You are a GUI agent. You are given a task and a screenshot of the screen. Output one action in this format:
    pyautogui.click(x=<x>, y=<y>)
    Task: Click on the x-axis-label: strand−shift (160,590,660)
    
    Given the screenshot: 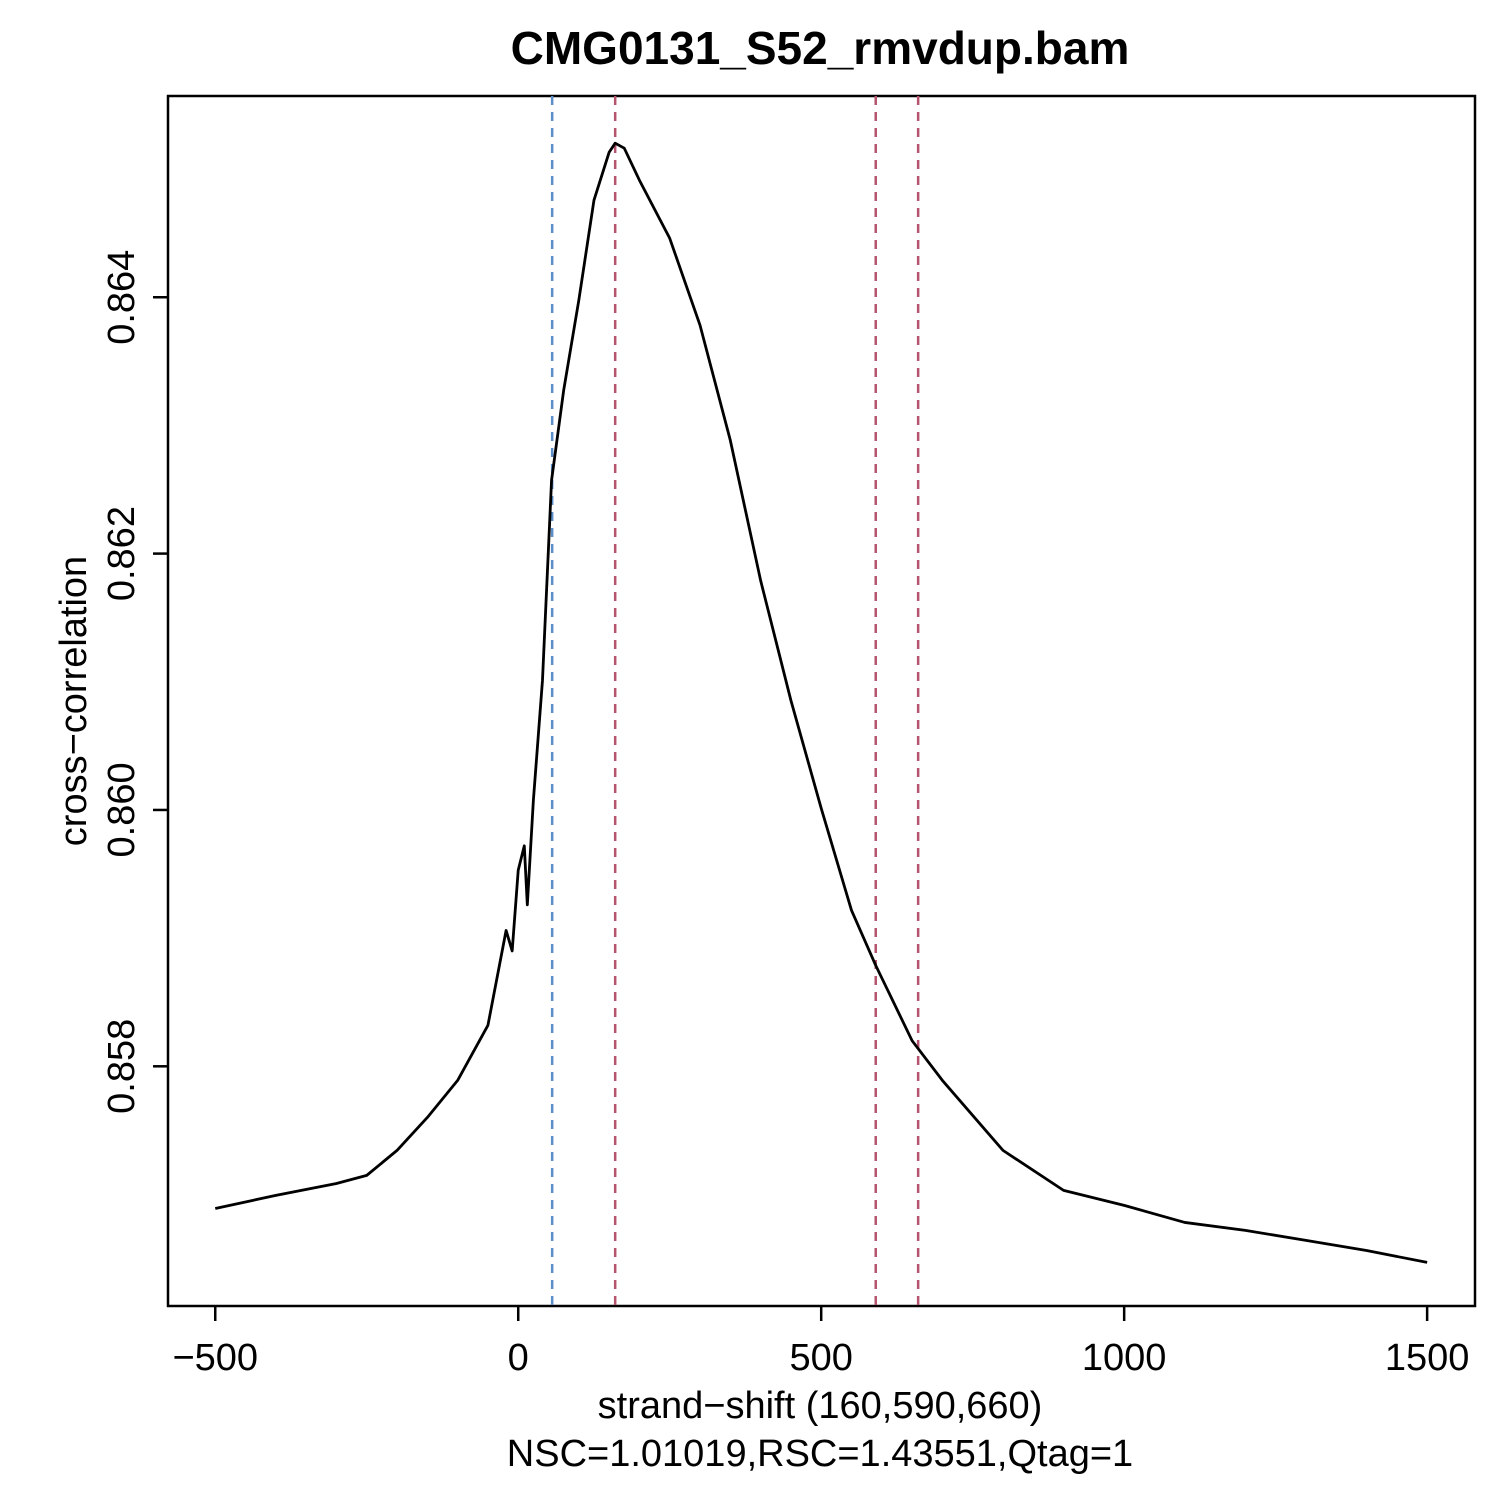 What is the action you would take?
    pyautogui.click(x=820, y=1406)
    